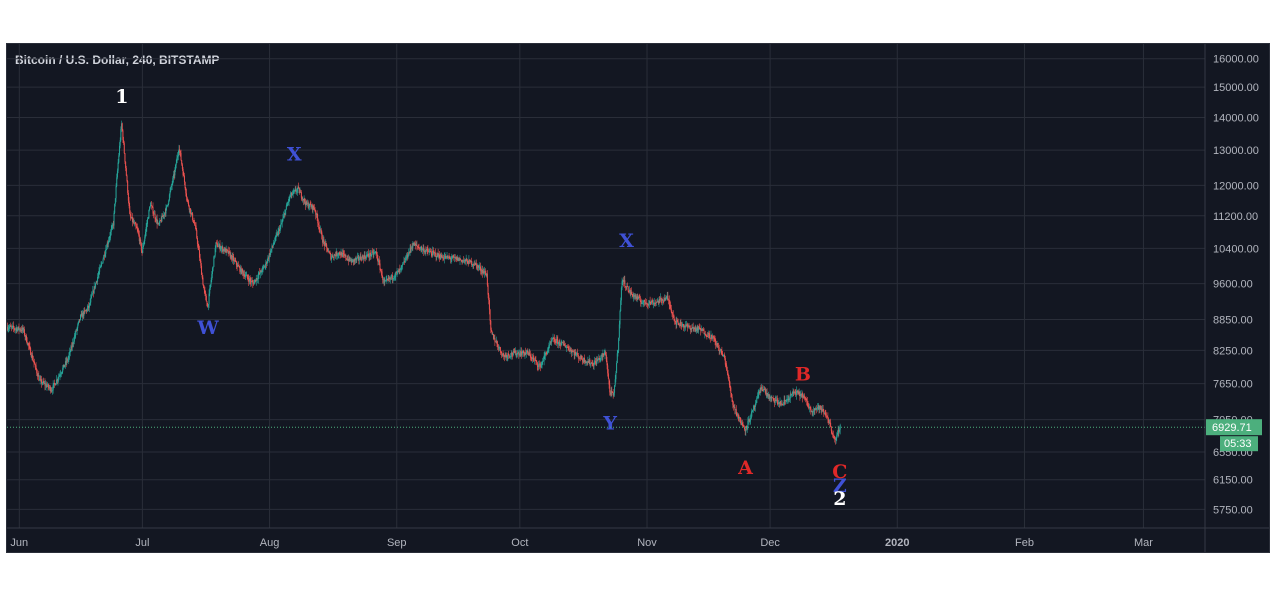 This screenshot has height=593, width=1274. I want to click on time-axis: Jun Jul Aug Sep Oct Nov Dec 2020 Feb Mar, so click(581, 543).